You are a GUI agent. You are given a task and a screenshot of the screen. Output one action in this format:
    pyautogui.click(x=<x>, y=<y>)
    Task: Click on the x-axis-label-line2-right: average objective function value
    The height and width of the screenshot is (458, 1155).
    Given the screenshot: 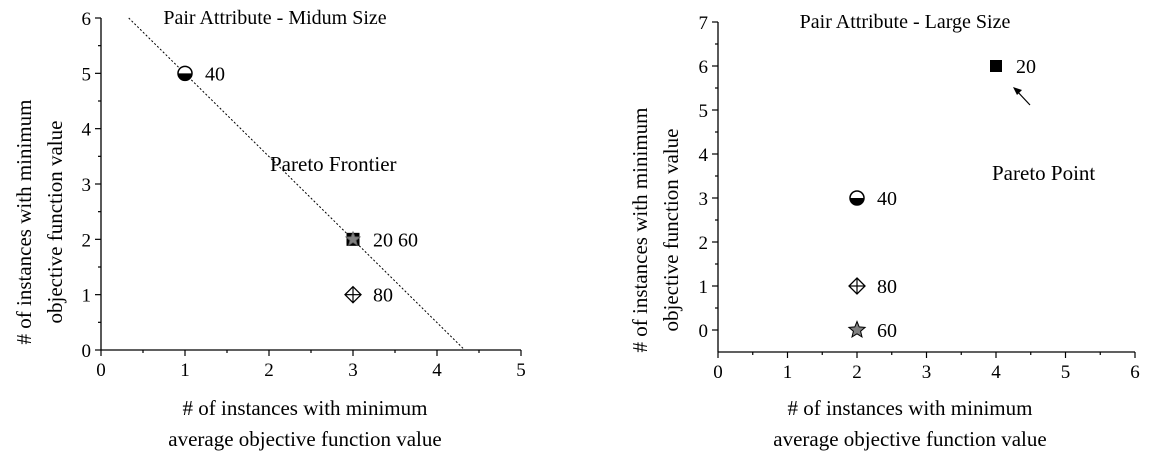 What is the action you would take?
    pyautogui.click(x=909, y=439)
    